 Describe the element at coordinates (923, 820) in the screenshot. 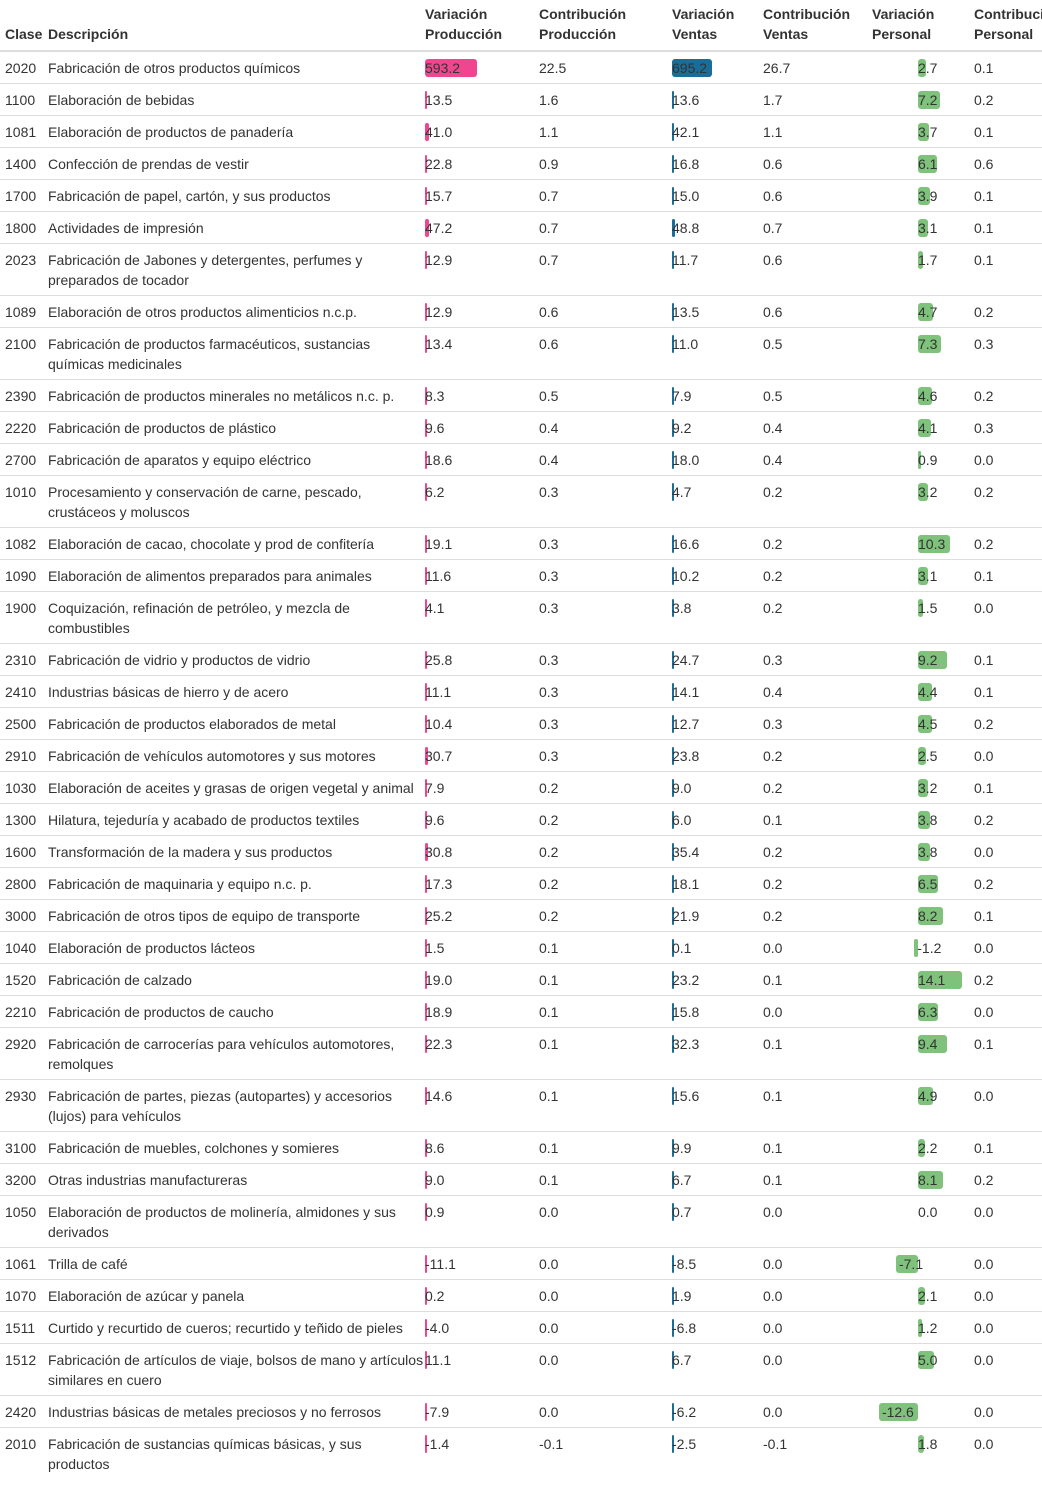

I see `cell-variacion-personal-bar-cell: 3.8` at that location.